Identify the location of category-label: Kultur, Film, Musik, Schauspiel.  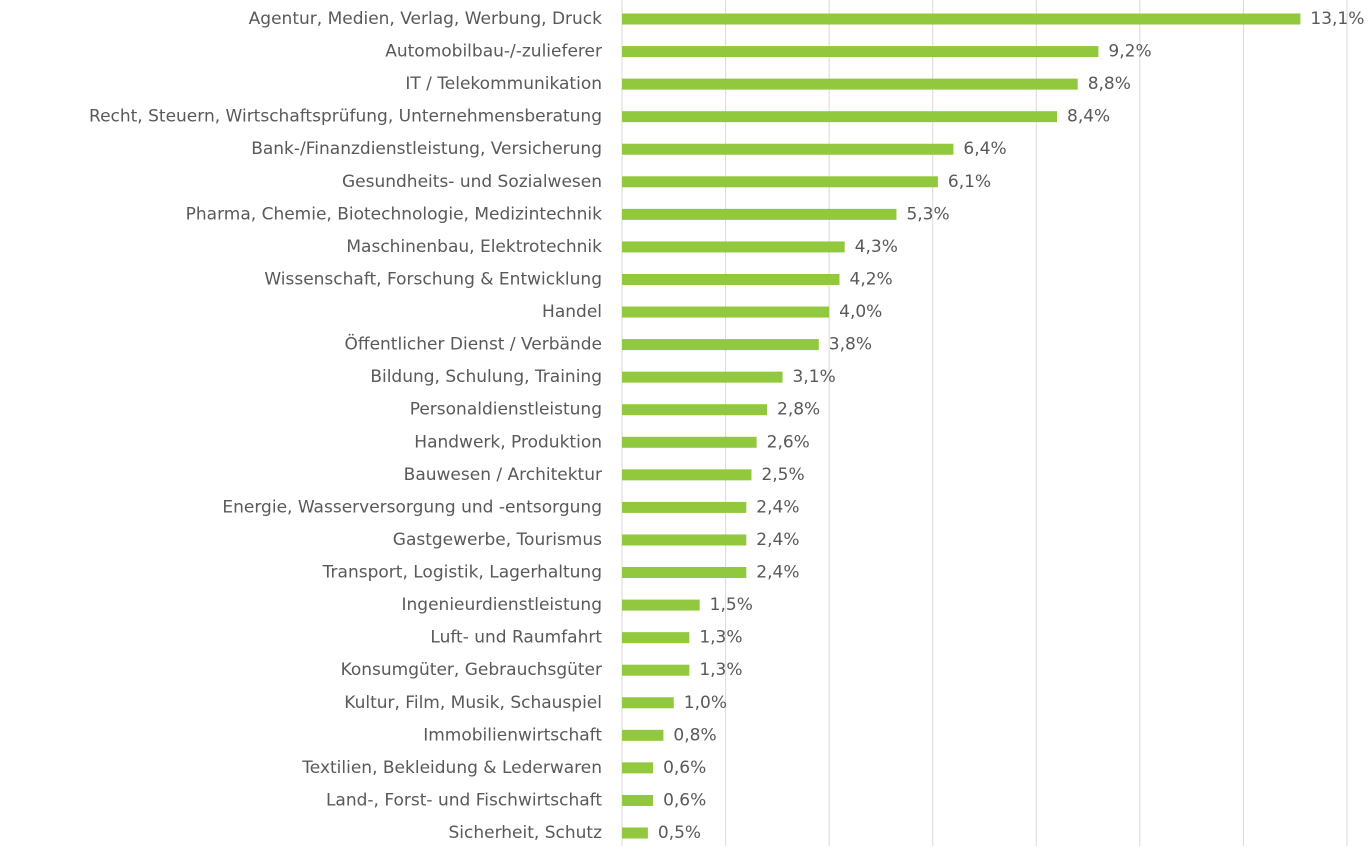
(473, 703).